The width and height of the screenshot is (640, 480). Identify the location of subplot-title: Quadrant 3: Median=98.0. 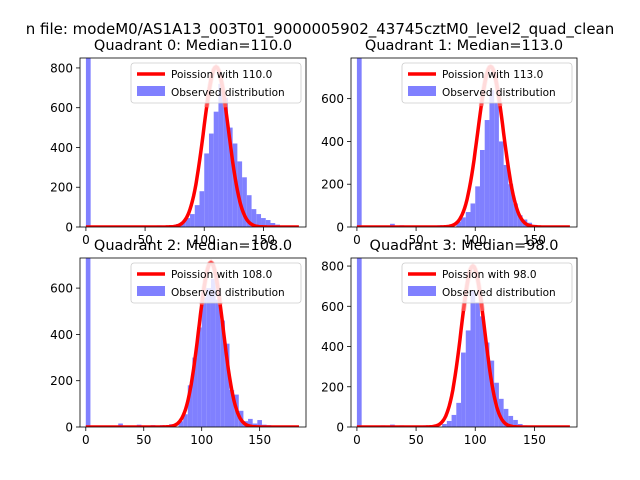
(464, 246).